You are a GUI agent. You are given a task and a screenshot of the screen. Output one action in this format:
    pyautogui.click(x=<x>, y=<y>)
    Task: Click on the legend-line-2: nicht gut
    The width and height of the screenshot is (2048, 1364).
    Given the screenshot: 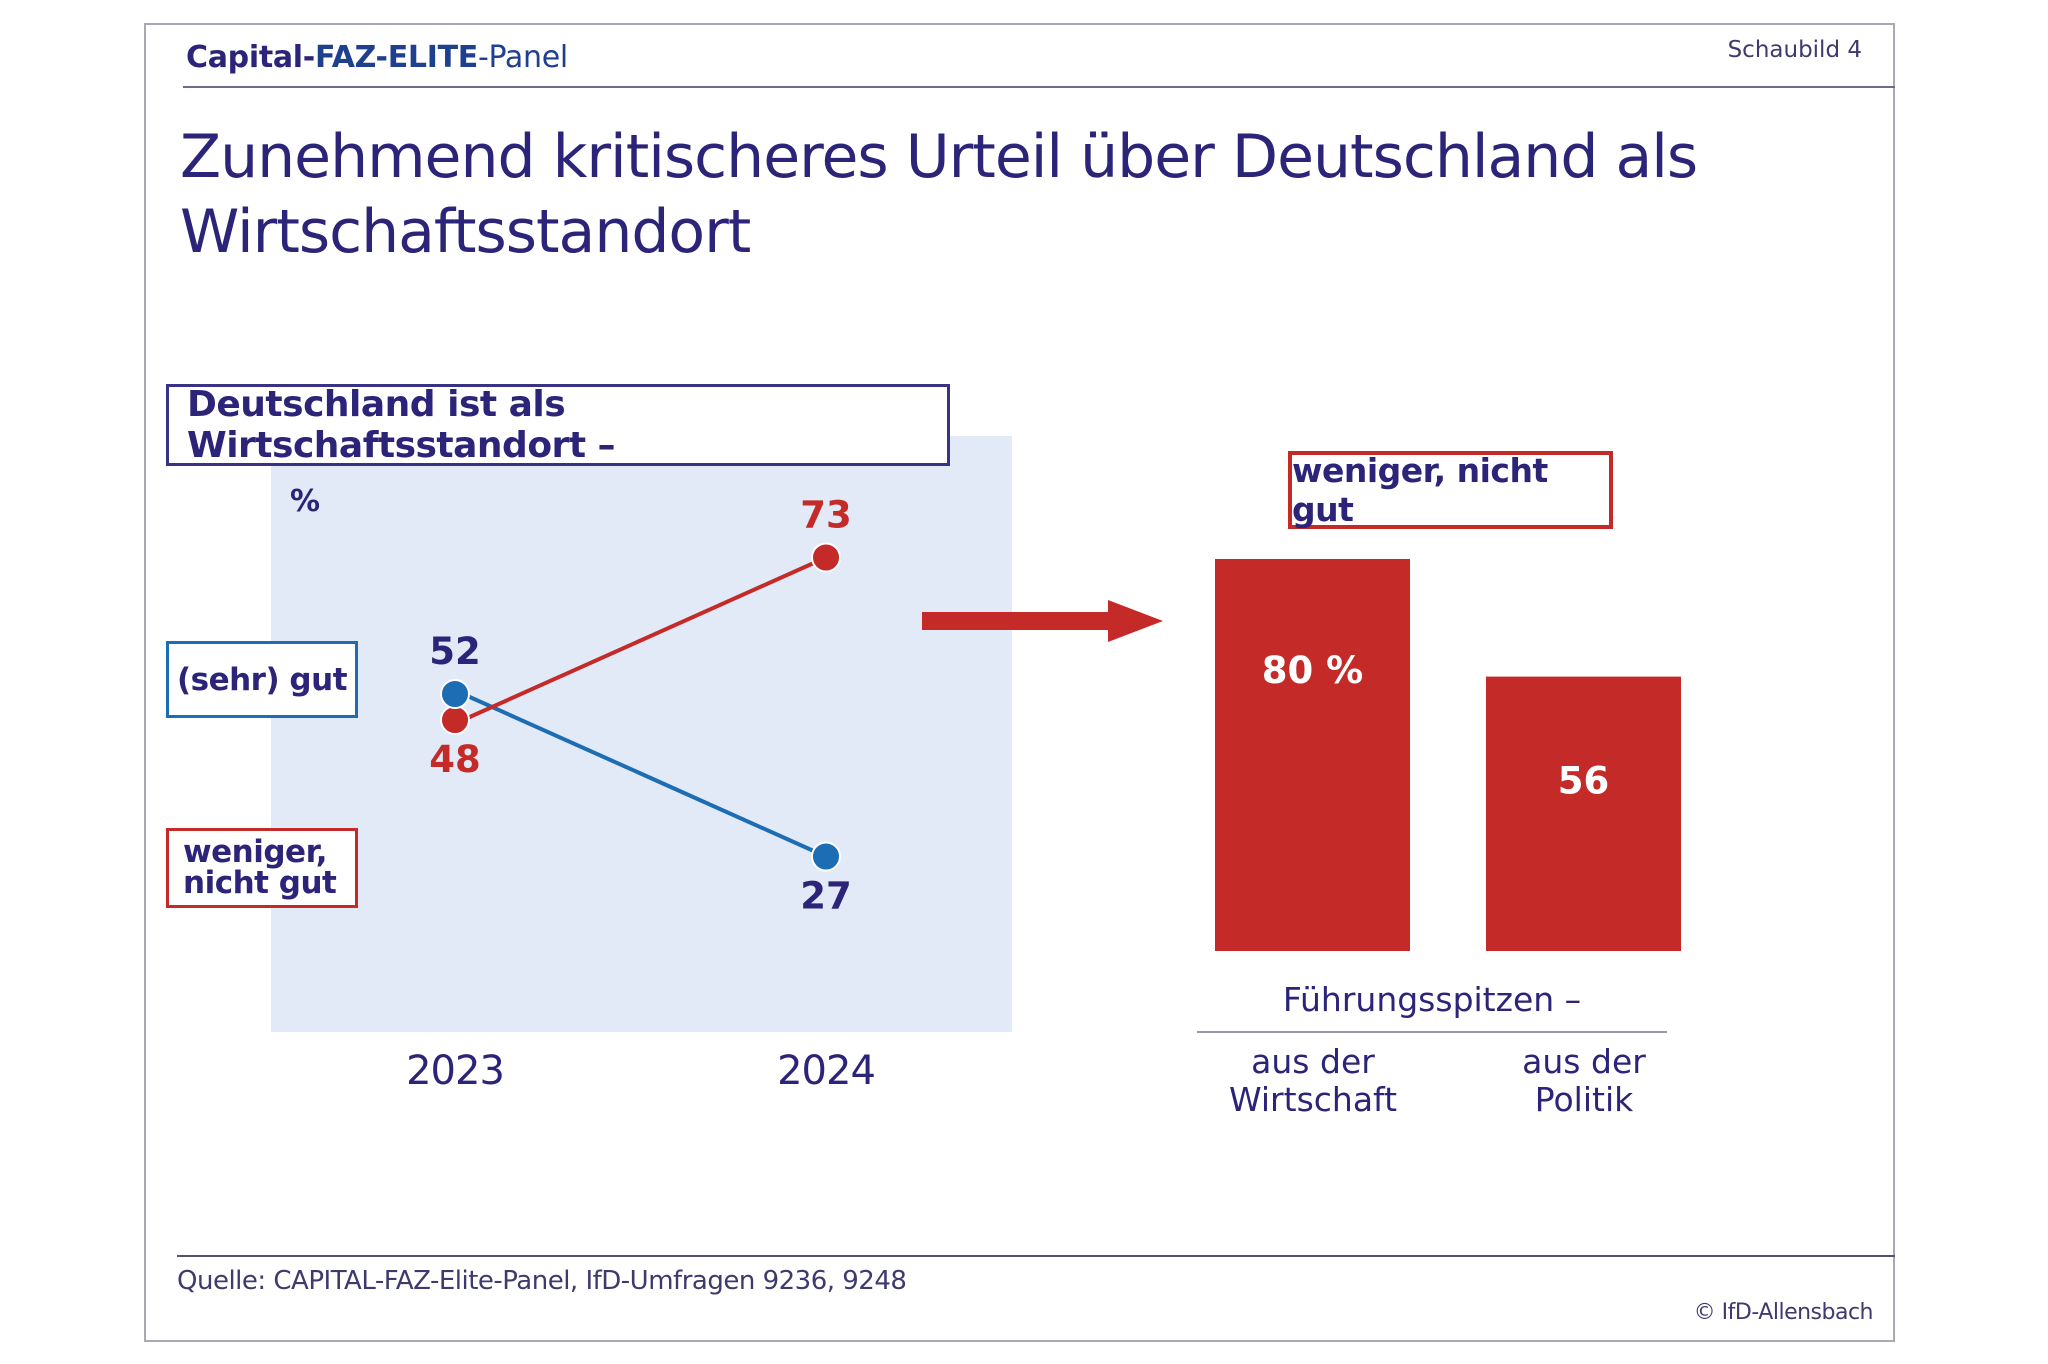 What is the action you would take?
    pyautogui.click(x=260, y=883)
    